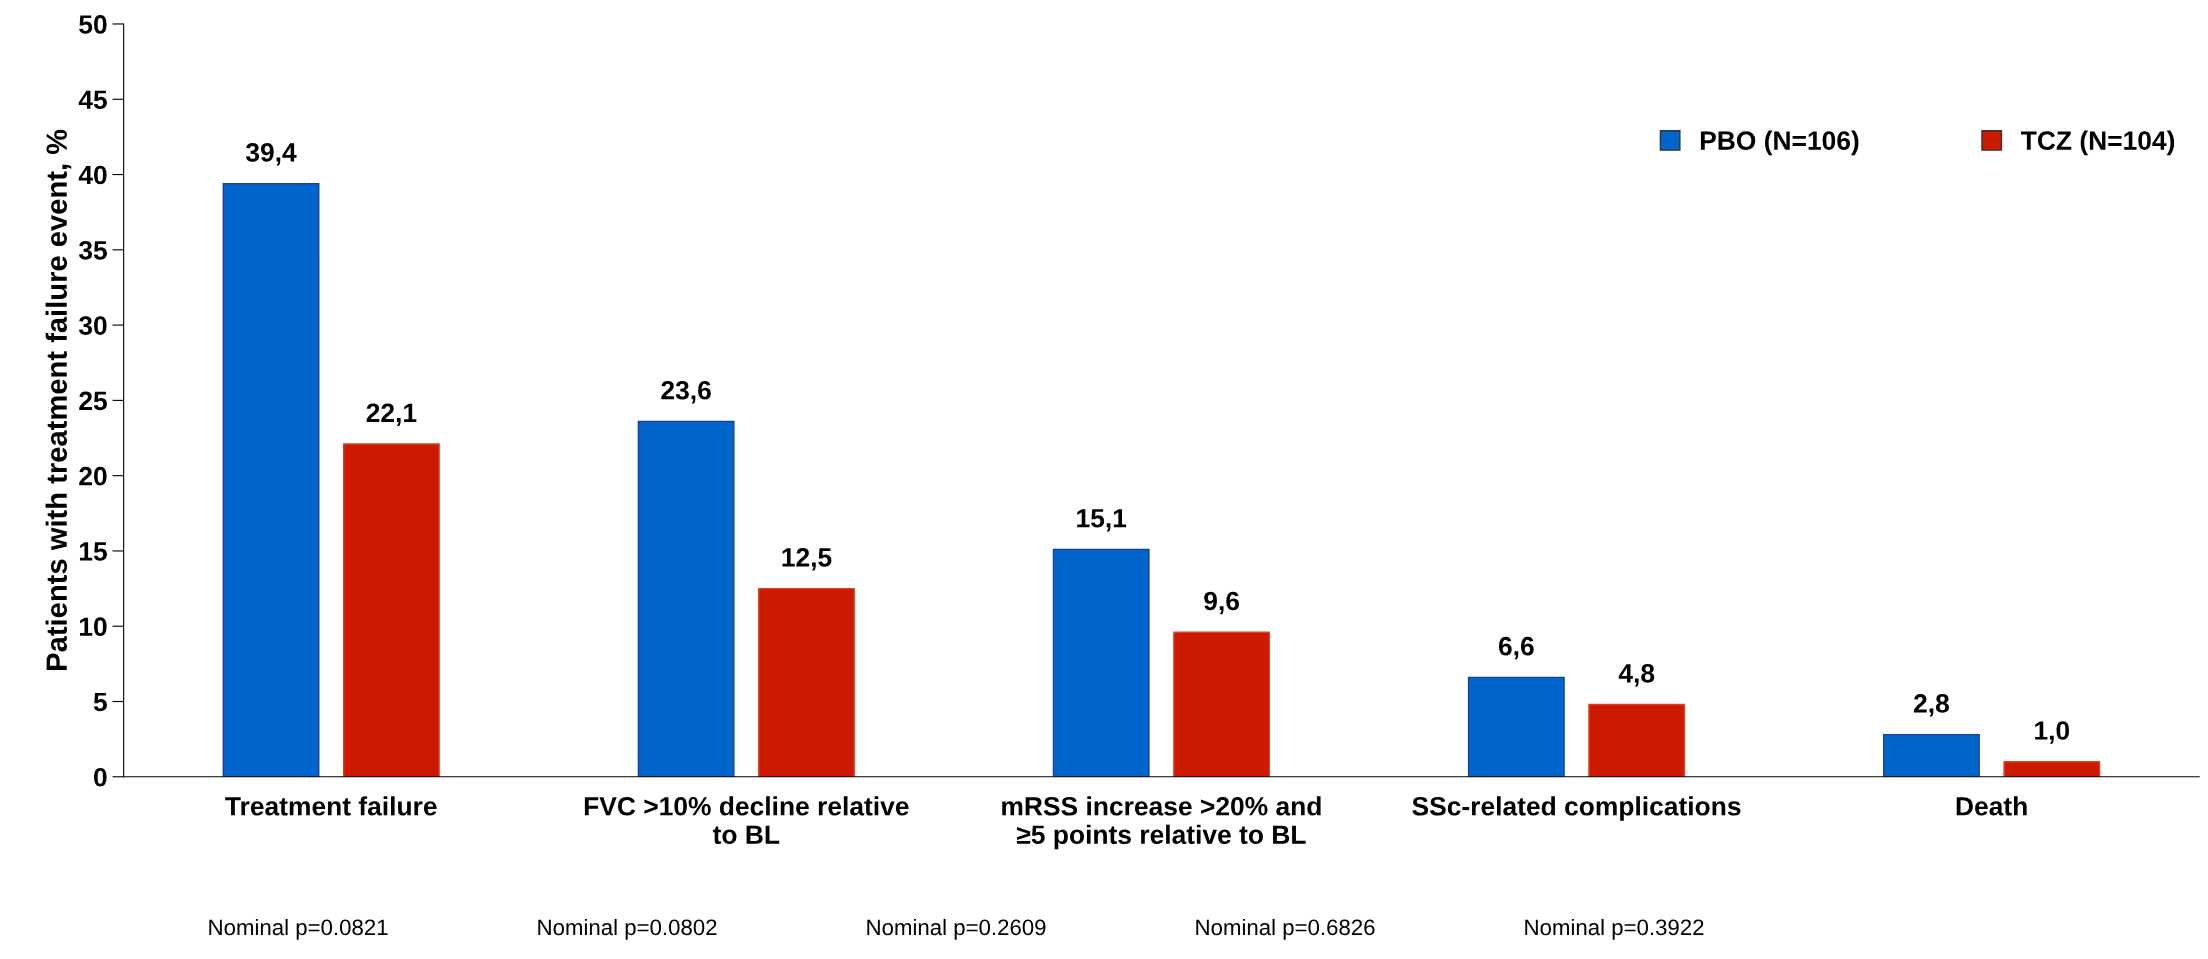 The height and width of the screenshot is (959, 2208). Describe the element at coordinates (92, 175) in the screenshot. I see `y-tick-label: 40` at that location.